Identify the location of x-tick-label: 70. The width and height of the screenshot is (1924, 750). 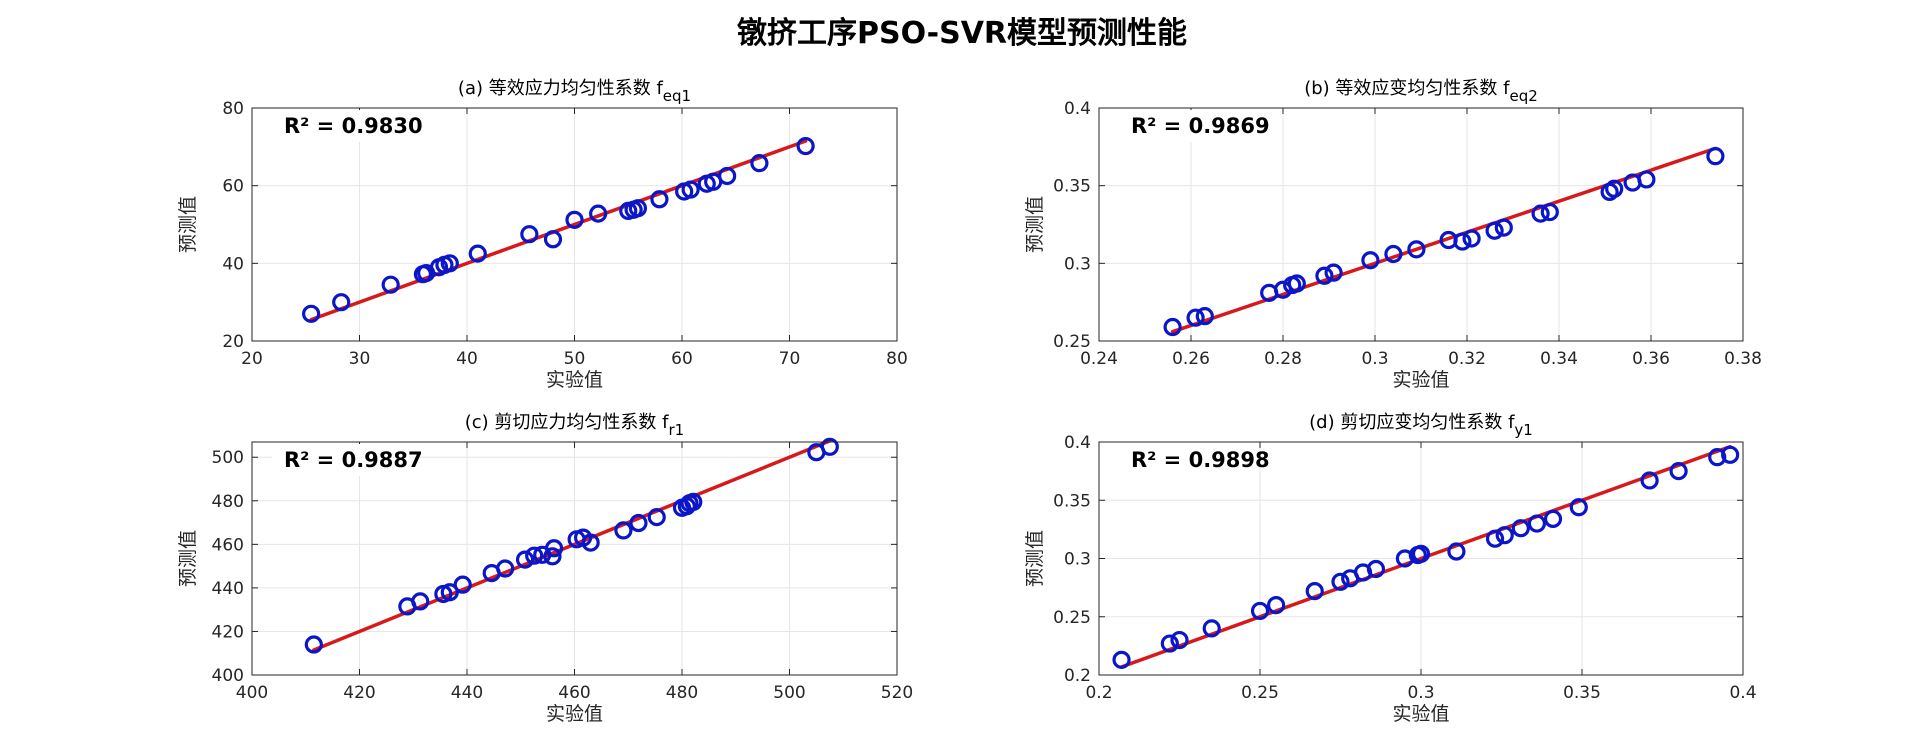
(790, 359).